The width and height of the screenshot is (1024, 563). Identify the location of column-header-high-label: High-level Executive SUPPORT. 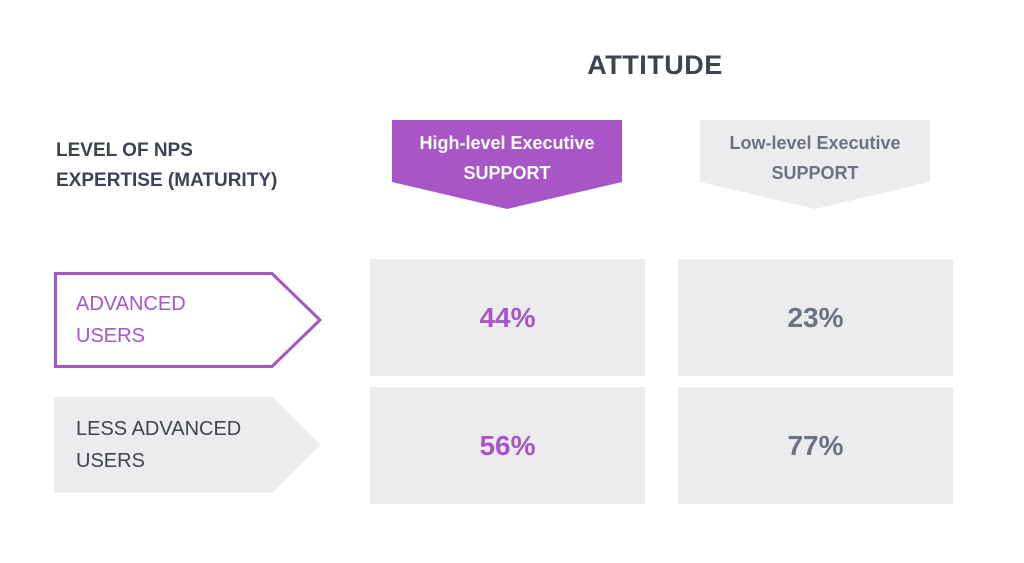
(507, 158).